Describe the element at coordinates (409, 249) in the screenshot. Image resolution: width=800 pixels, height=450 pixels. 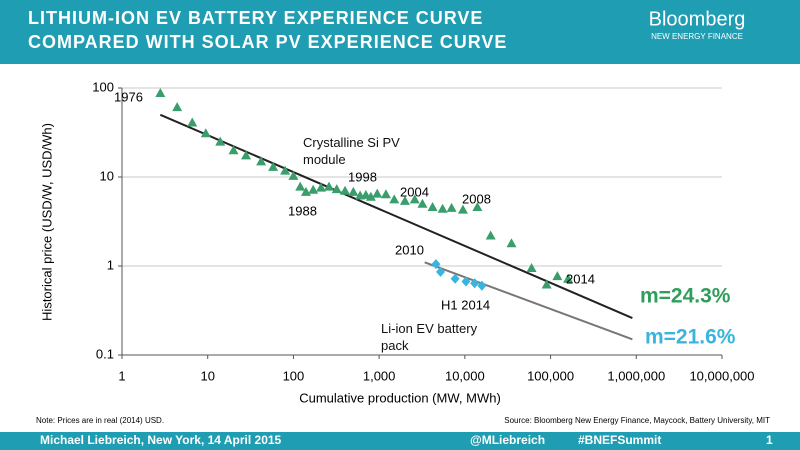
I see `annotation: 2010` at that location.